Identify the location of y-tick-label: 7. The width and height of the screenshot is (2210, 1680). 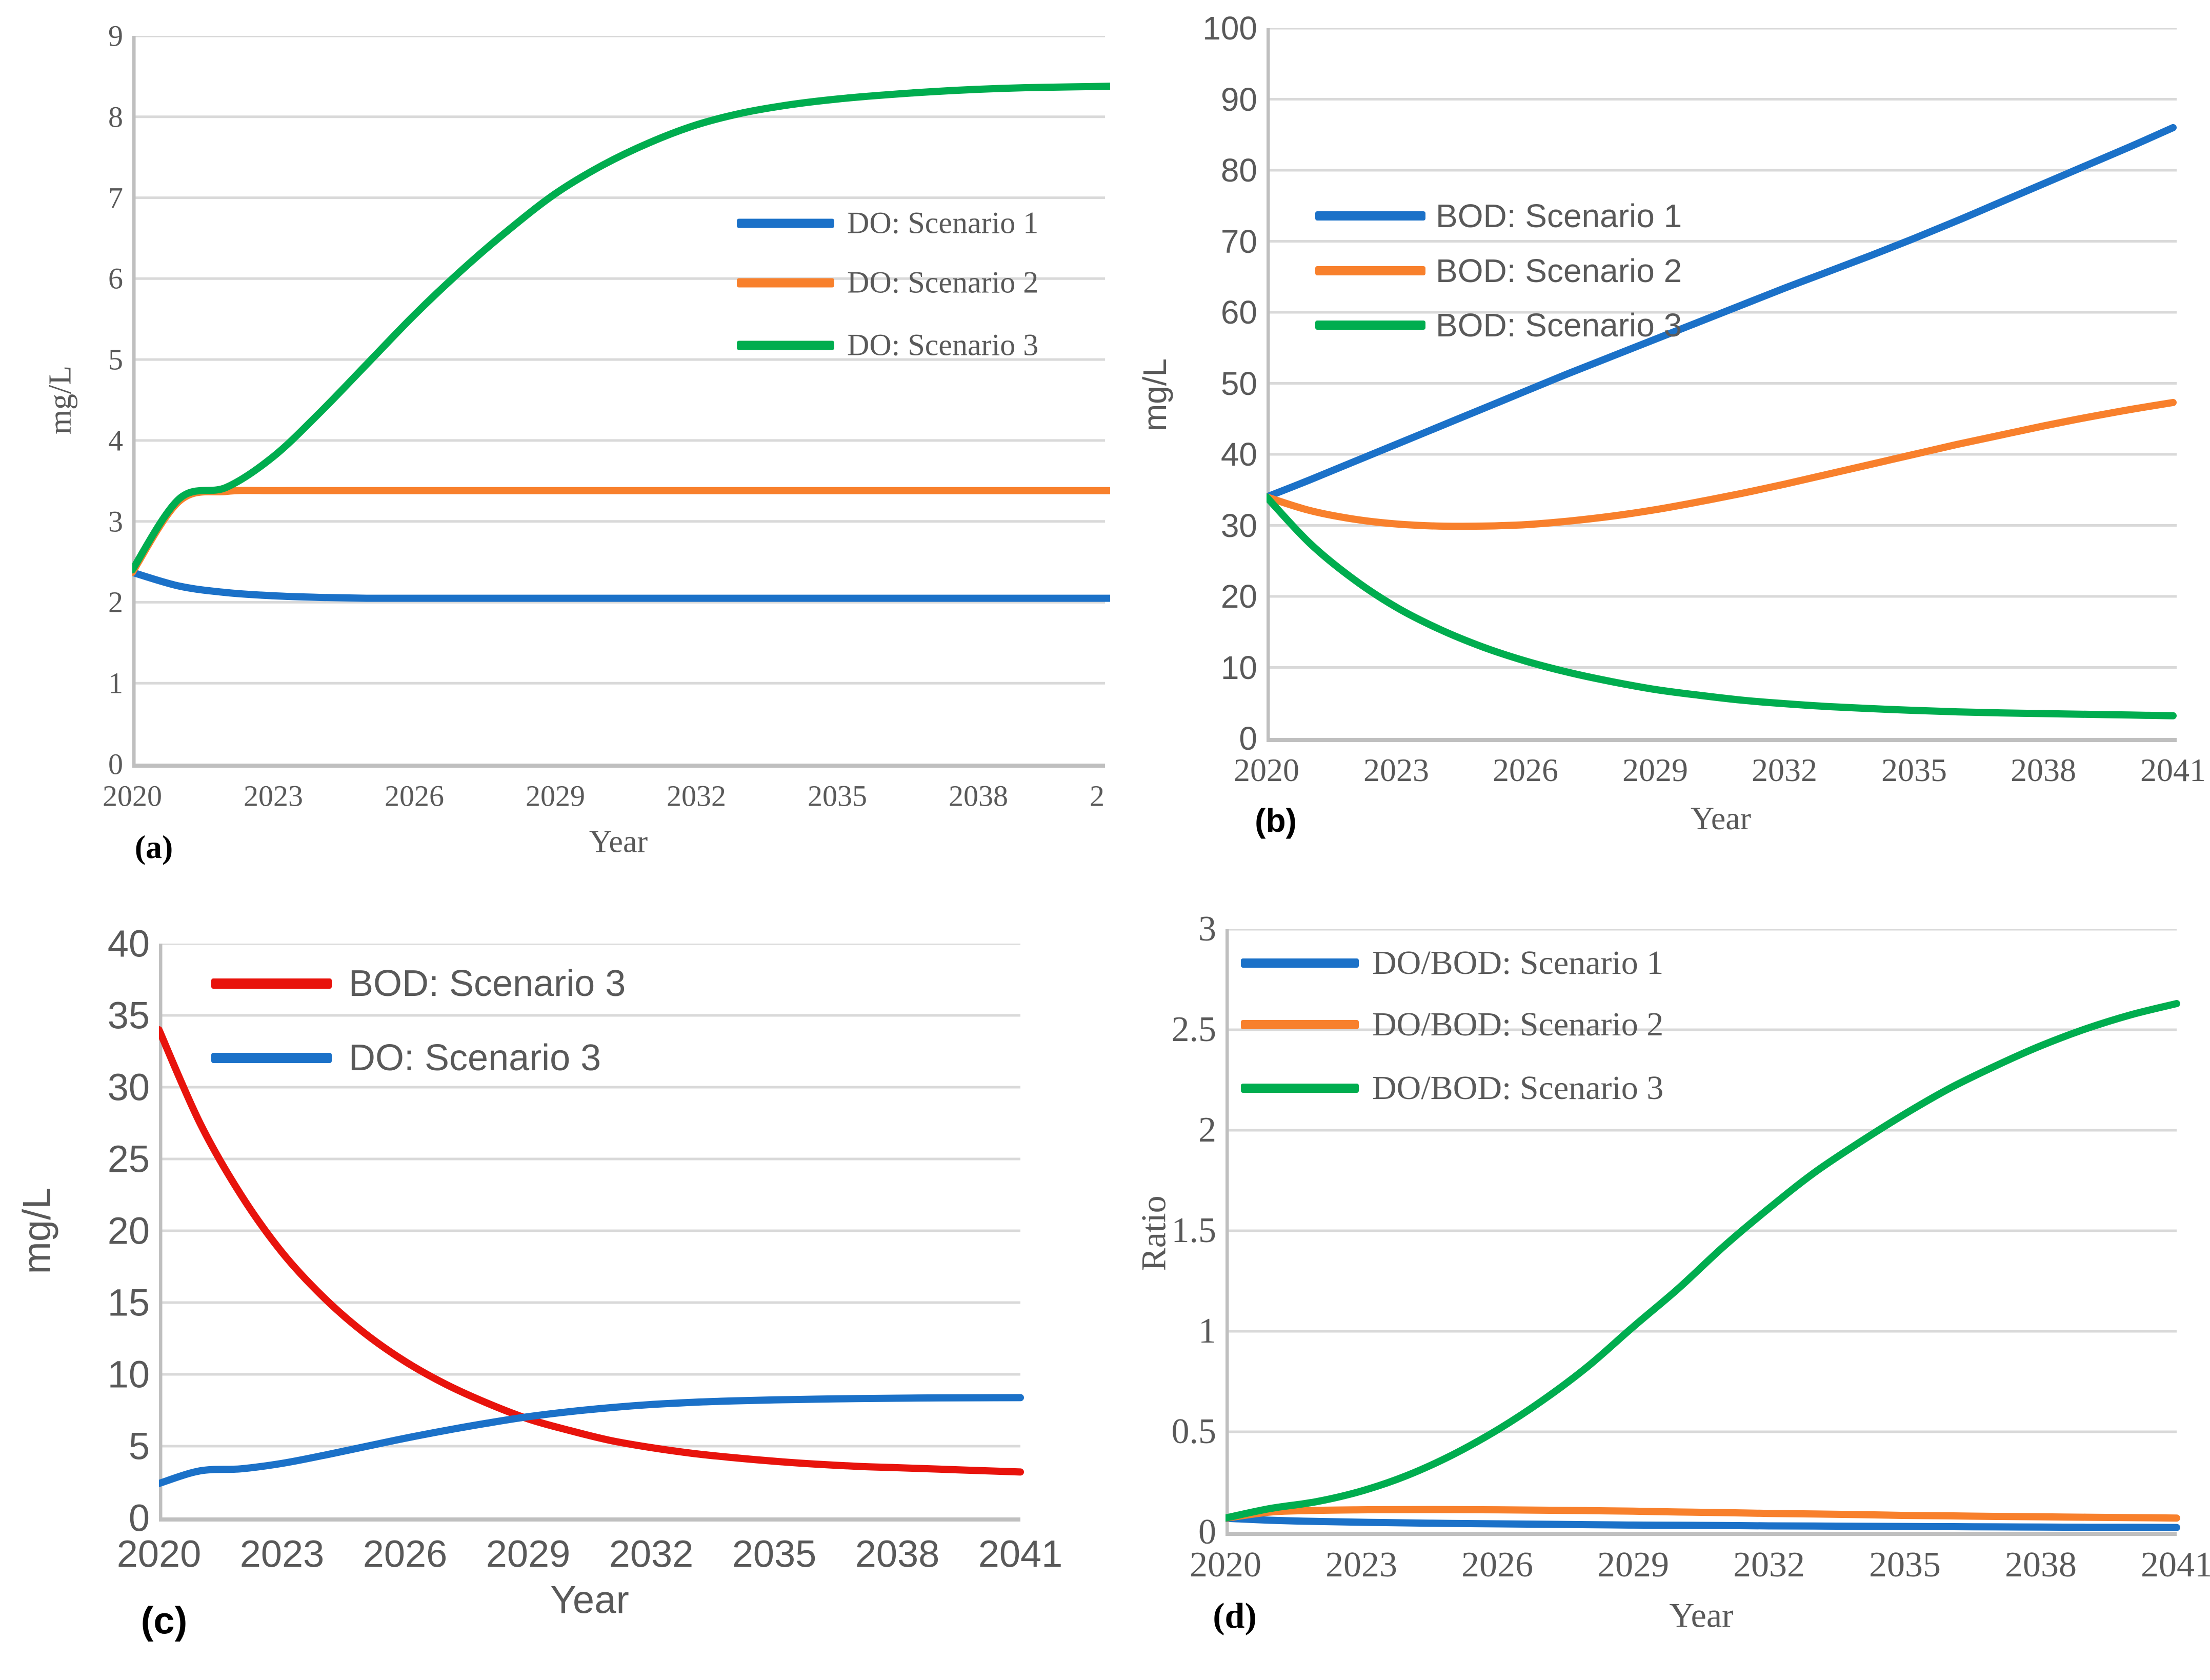
(115, 198).